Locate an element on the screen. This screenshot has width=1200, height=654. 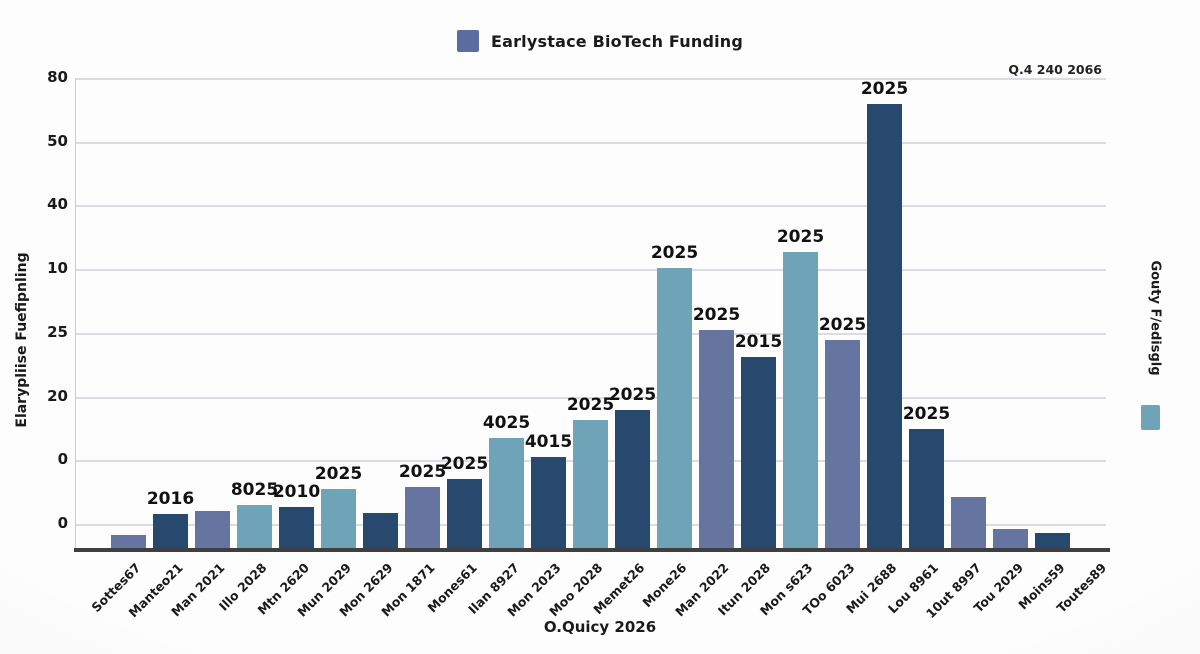
chart-title-row: Earlystace BioTech Funding is located at coordinates (600, 41).